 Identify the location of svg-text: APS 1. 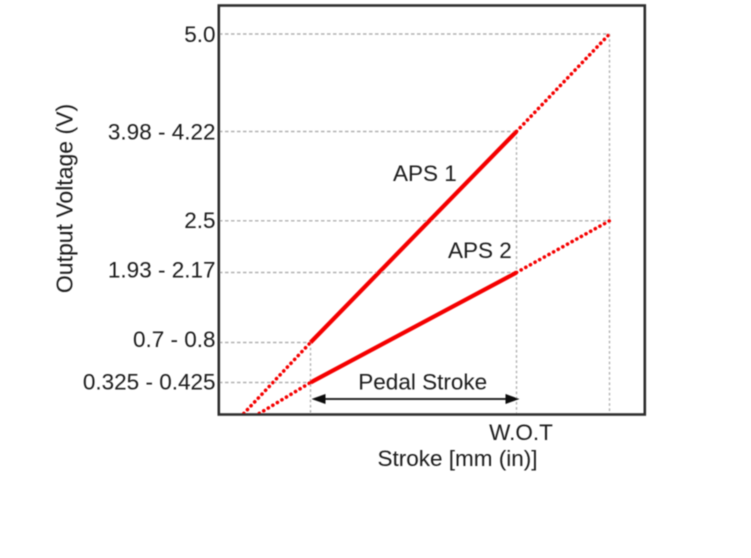
(425, 173).